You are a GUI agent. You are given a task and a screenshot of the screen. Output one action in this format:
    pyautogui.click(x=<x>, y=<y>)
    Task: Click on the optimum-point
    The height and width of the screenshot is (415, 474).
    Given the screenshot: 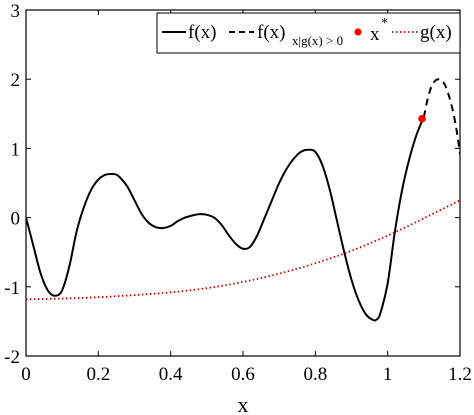 What is the action you would take?
    pyautogui.click(x=422, y=118)
    